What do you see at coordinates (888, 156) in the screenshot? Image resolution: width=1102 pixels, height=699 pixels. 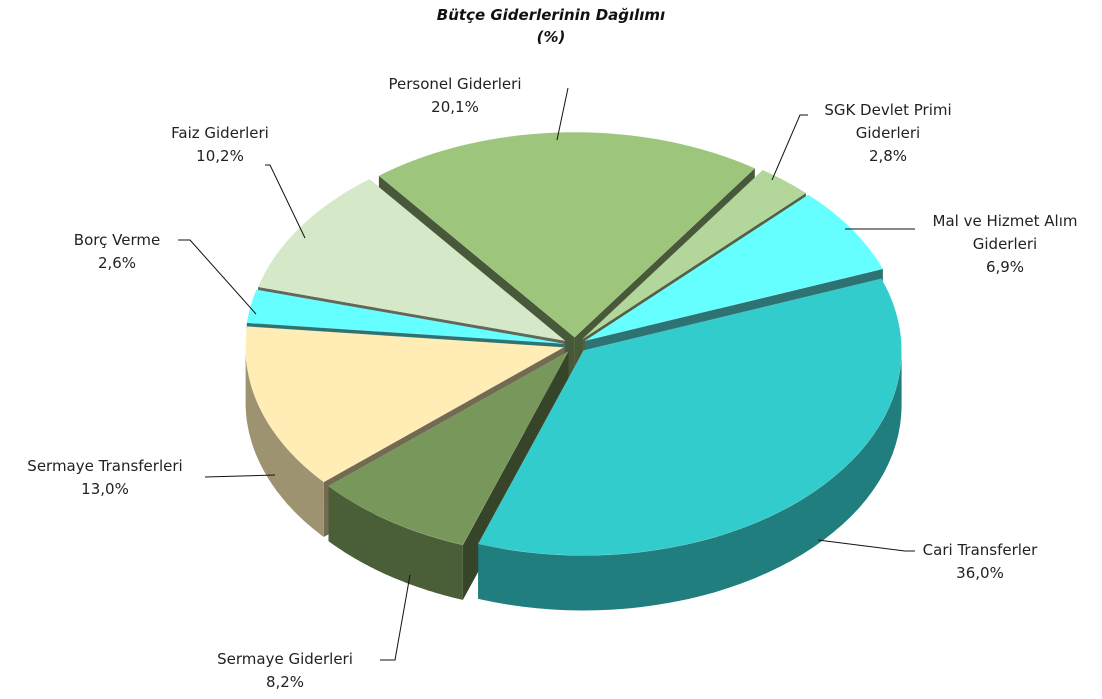 I see `value-label: 2,8%` at bounding box center [888, 156].